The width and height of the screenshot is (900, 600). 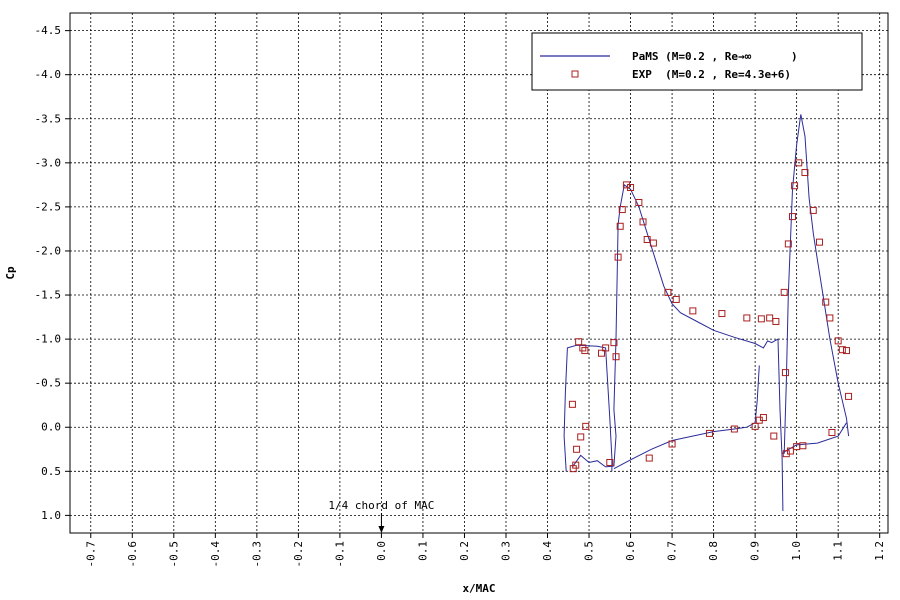 What do you see at coordinates (51, 427) in the screenshot?
I see `y-tick-label: 0.0` at bounding box center [51, 427].